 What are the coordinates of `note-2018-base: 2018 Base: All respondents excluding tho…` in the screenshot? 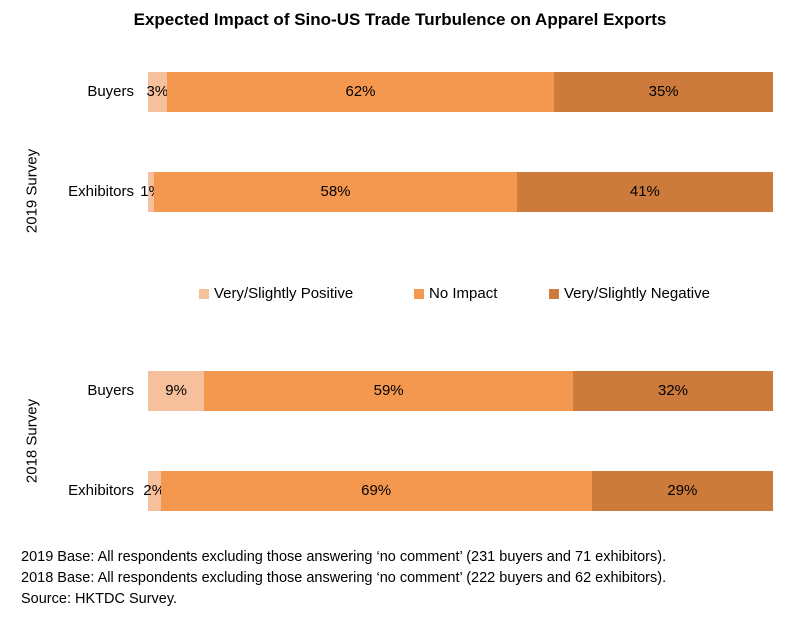 It's located at (344, 578).